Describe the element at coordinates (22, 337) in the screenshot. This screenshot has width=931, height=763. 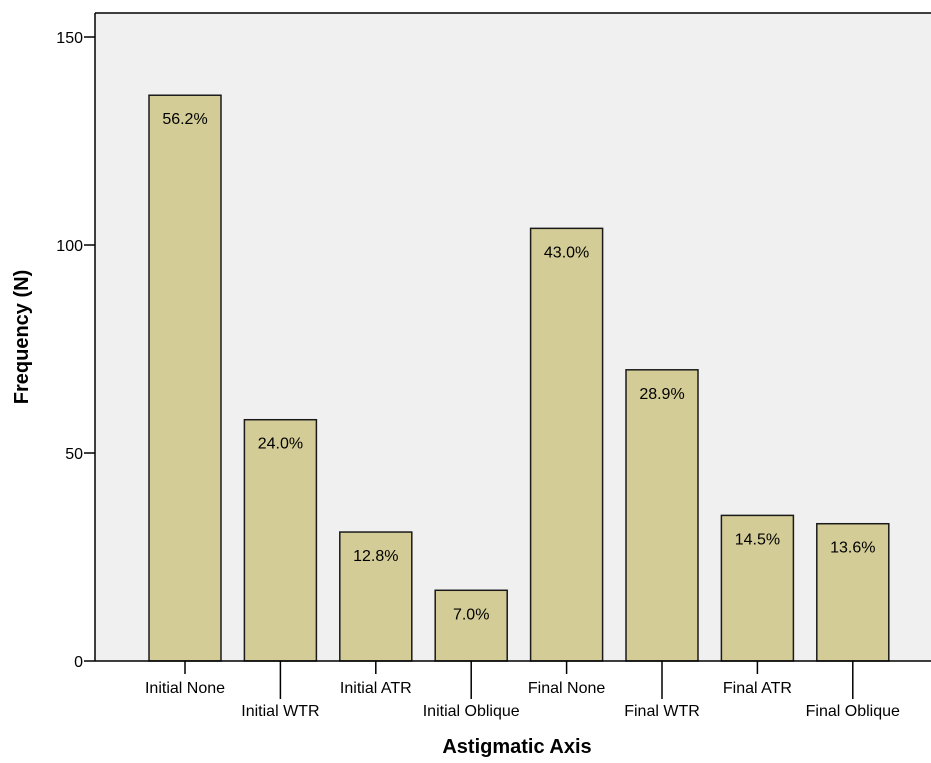
I see `y-axis-title: Frequency (N)` at that location.